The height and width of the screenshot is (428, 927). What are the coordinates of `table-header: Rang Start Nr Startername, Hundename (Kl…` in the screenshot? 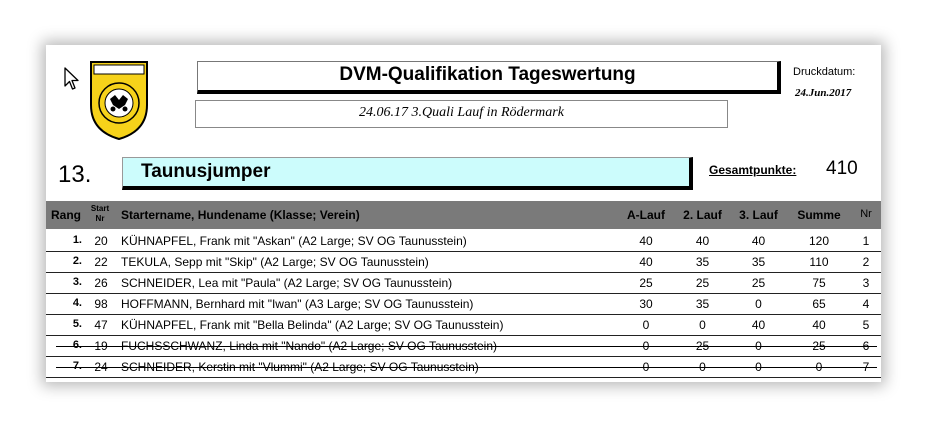 It's located at (463, 215).